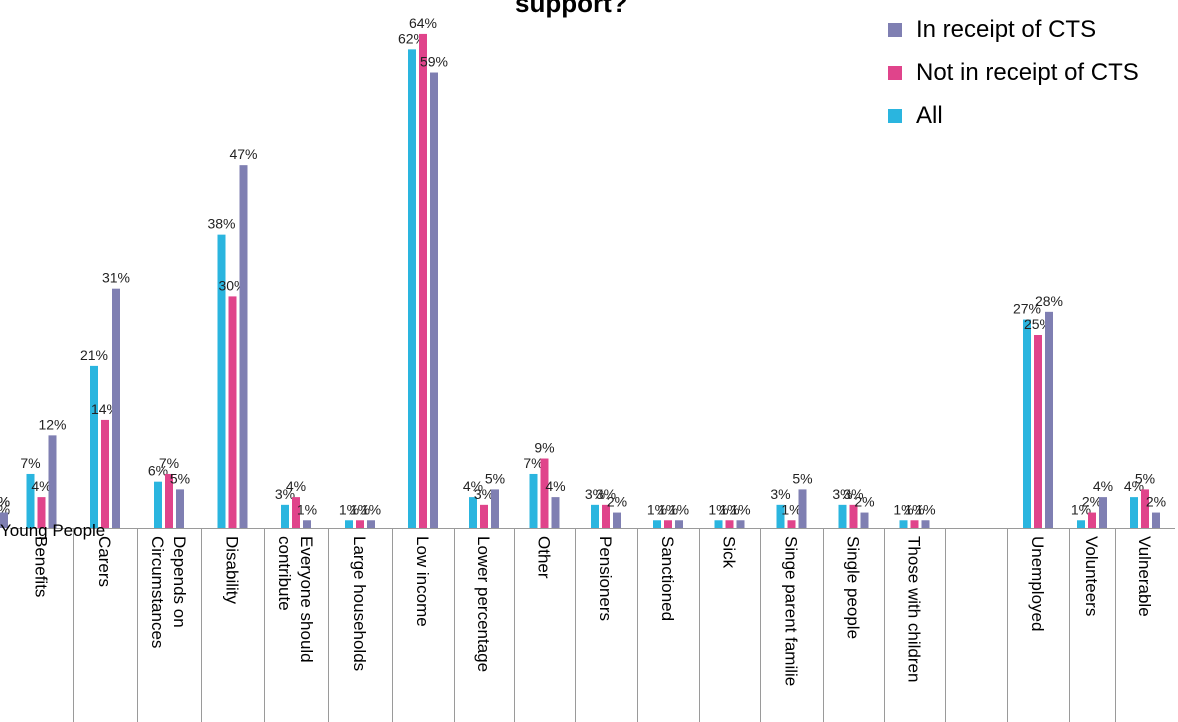  Describe the element at coordinates (104, 561) in the screenshot. I see `category-label: Carers` at that location.